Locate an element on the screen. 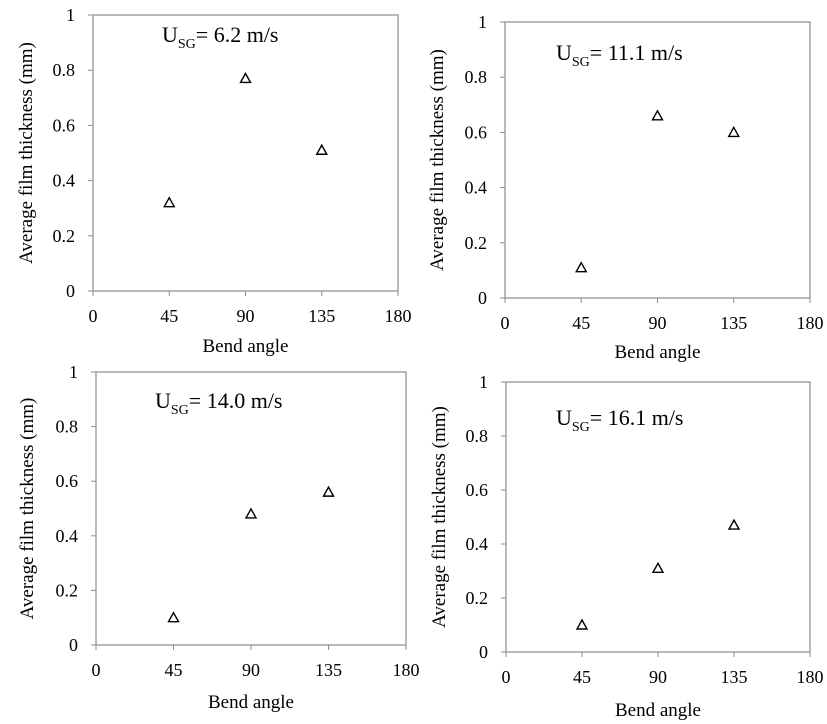  chart-title: USG= 16.1 m/s is located at coordinates (620, 420).